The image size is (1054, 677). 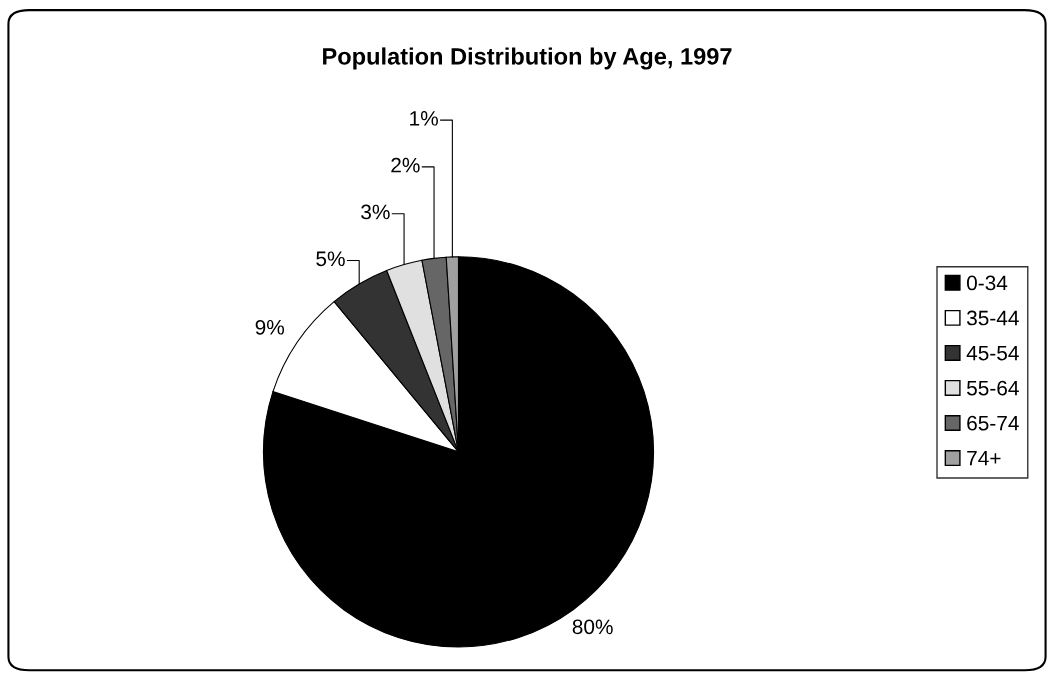 What do you see at coordinates (992, 318) in the screenshot?
I see `legend-label: 35-44` at bounding box center [992, 318].